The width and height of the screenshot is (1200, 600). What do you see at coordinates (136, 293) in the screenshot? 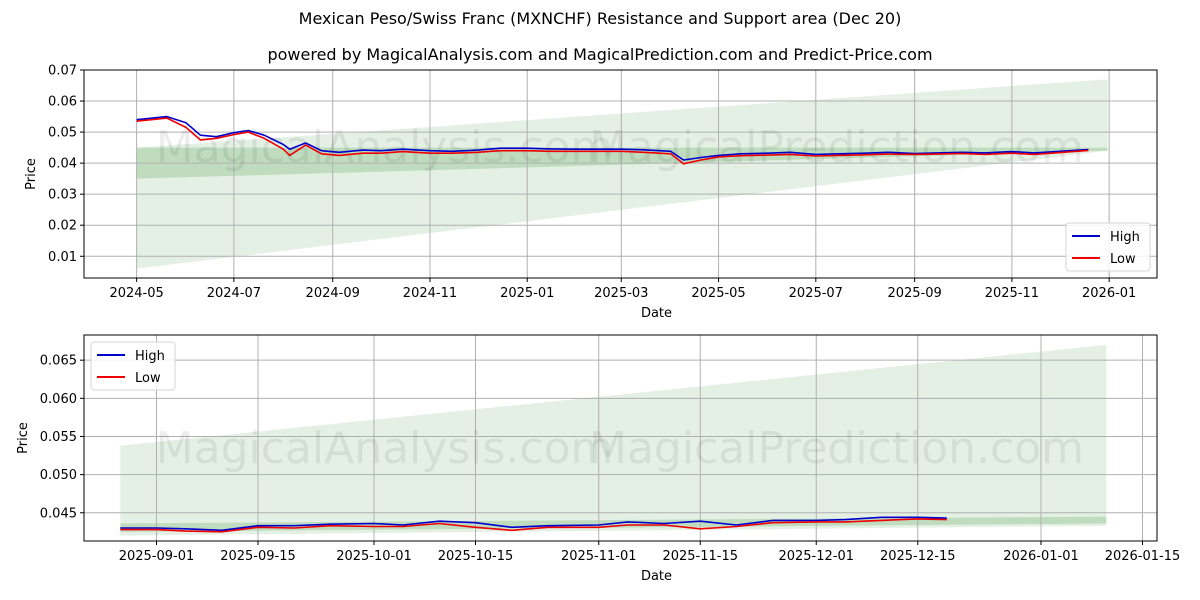
I see `x-tick-label: 2024-05` at bounding box center [136, 293].